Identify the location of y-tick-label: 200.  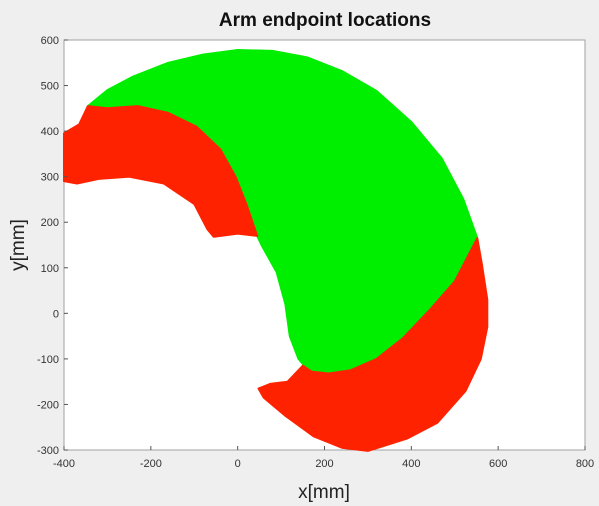
(50, 223).